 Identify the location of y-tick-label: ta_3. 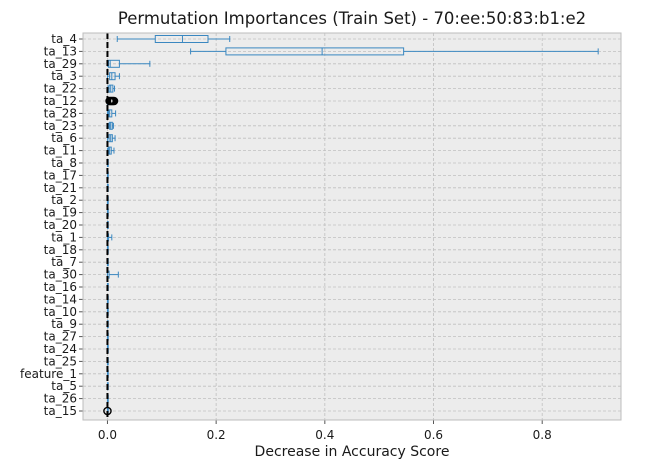
(64, 76).